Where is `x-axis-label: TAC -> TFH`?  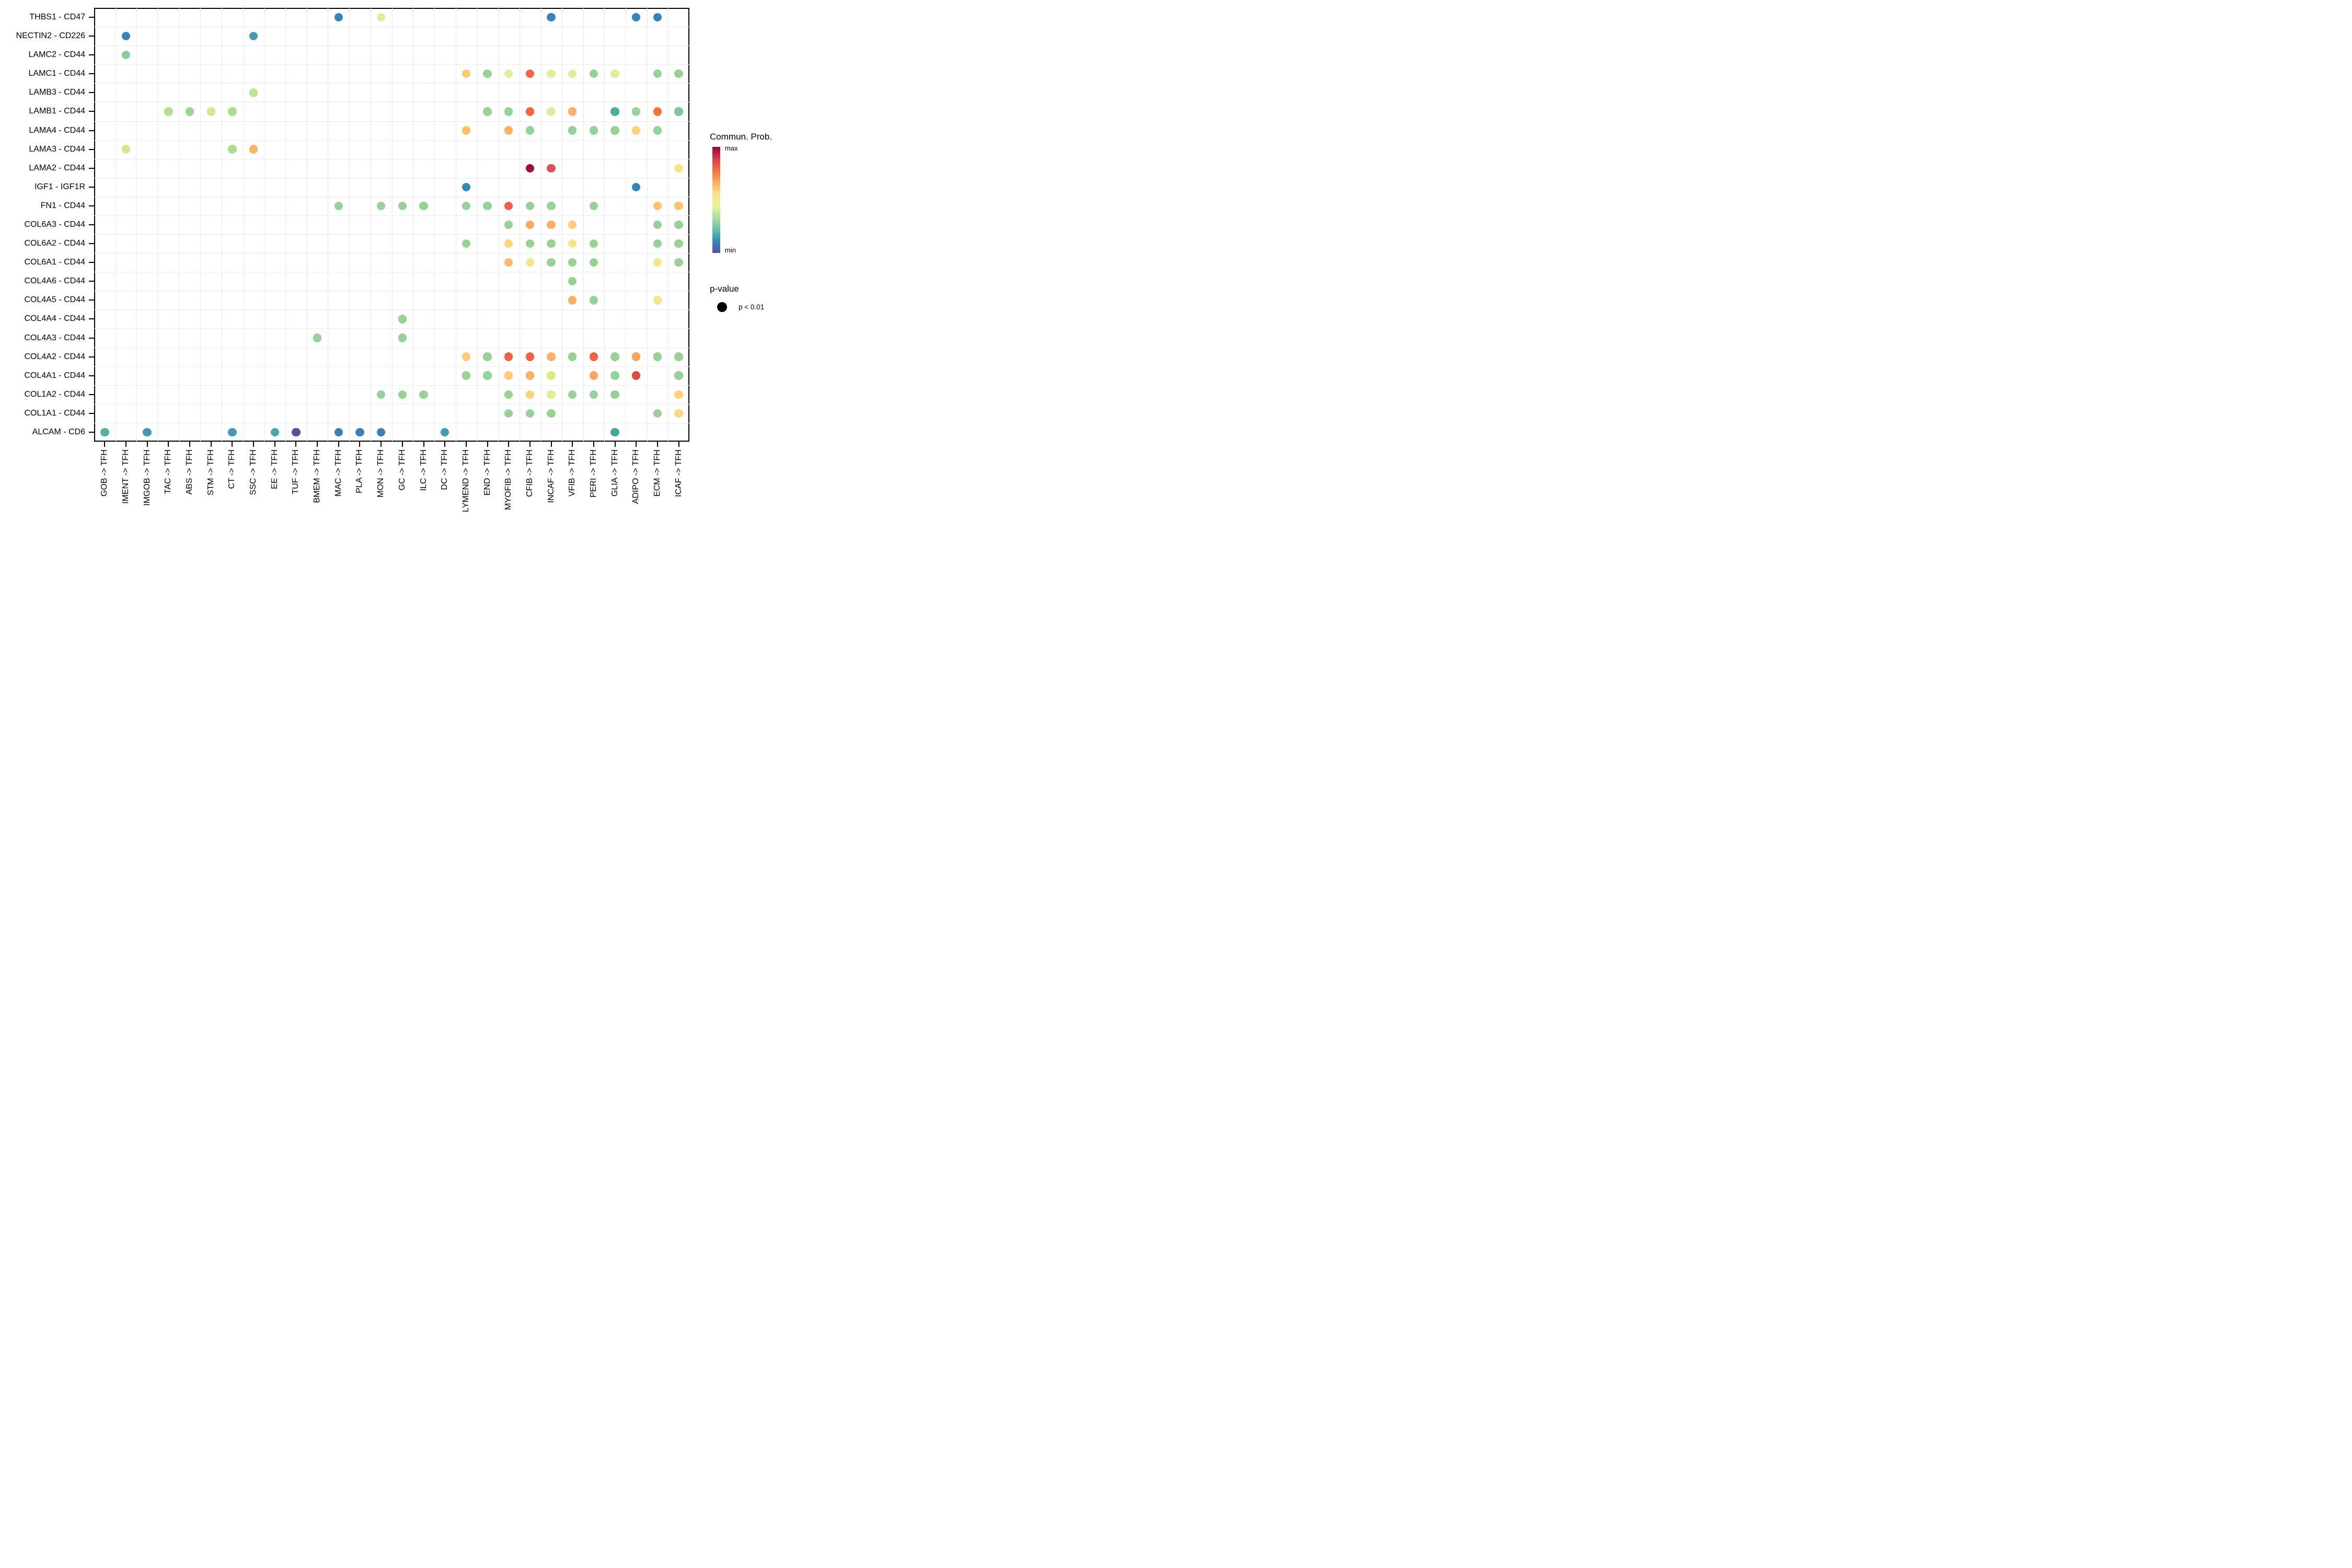
x-axis-label: TAC -> TFH is located at coordinates (168, 471).